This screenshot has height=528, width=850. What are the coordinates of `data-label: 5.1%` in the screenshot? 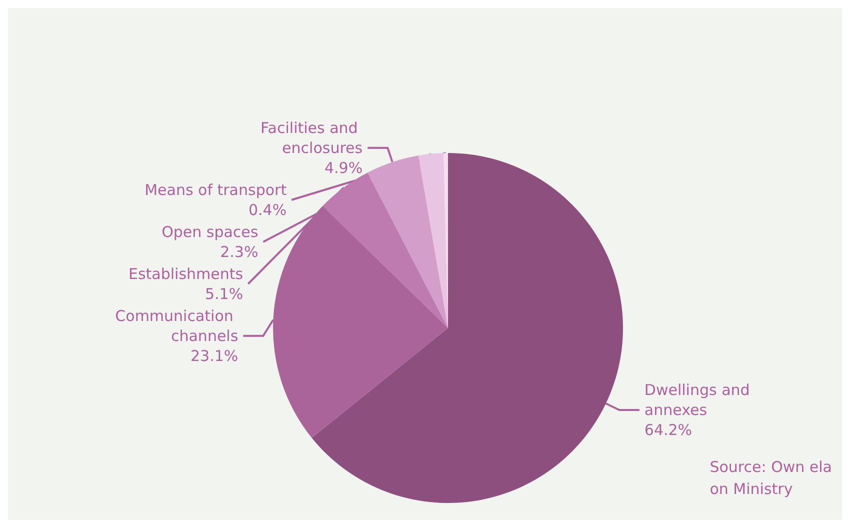 It's located at (224, 293).